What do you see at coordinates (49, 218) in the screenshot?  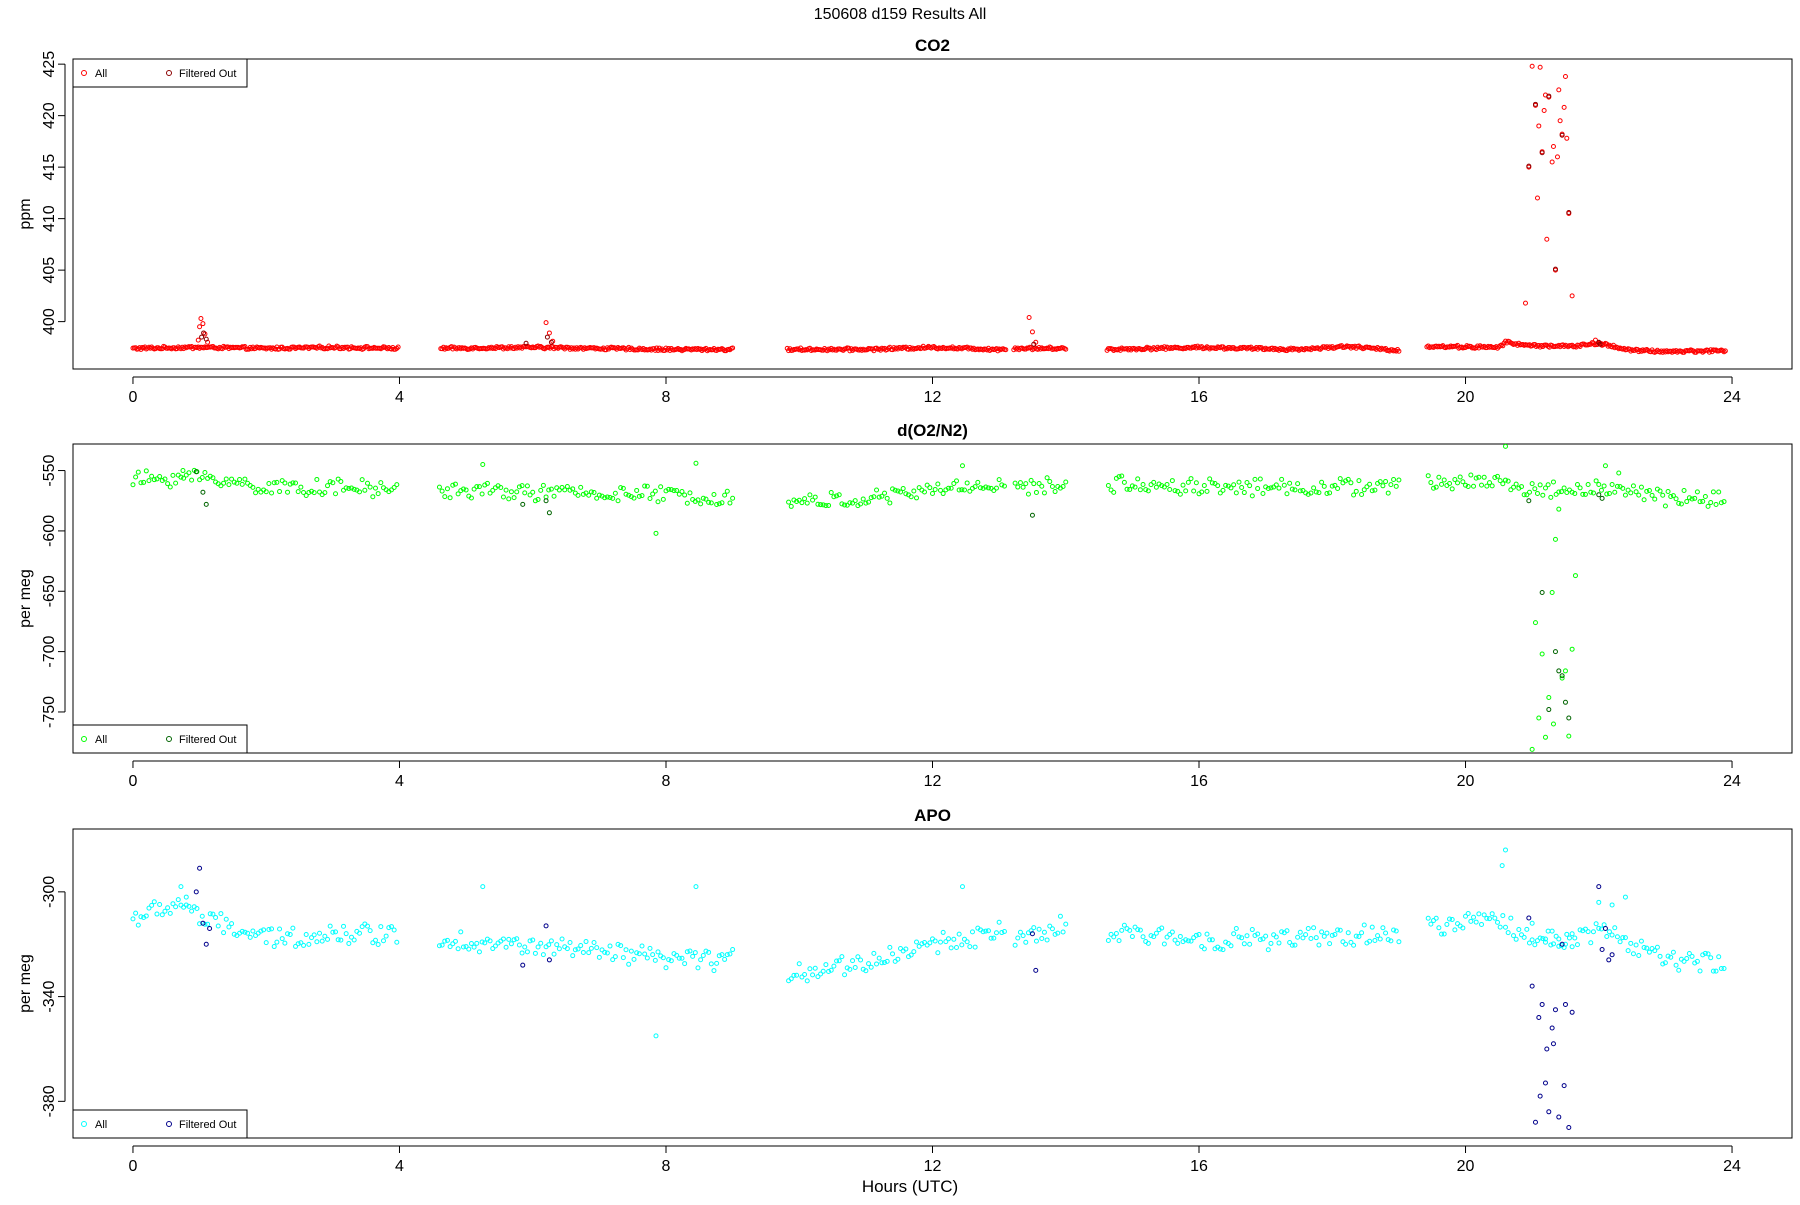 I see `y-tick-label: 410` at bounding box center [49, 218].